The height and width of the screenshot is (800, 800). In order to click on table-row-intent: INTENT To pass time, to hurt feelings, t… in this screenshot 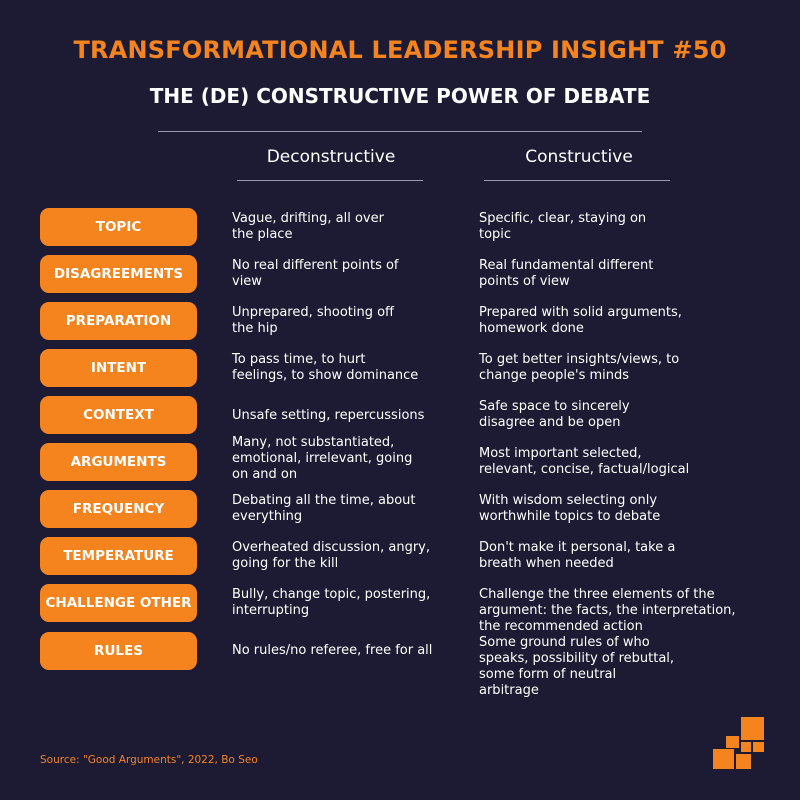, I will do `click(400, 369)`.